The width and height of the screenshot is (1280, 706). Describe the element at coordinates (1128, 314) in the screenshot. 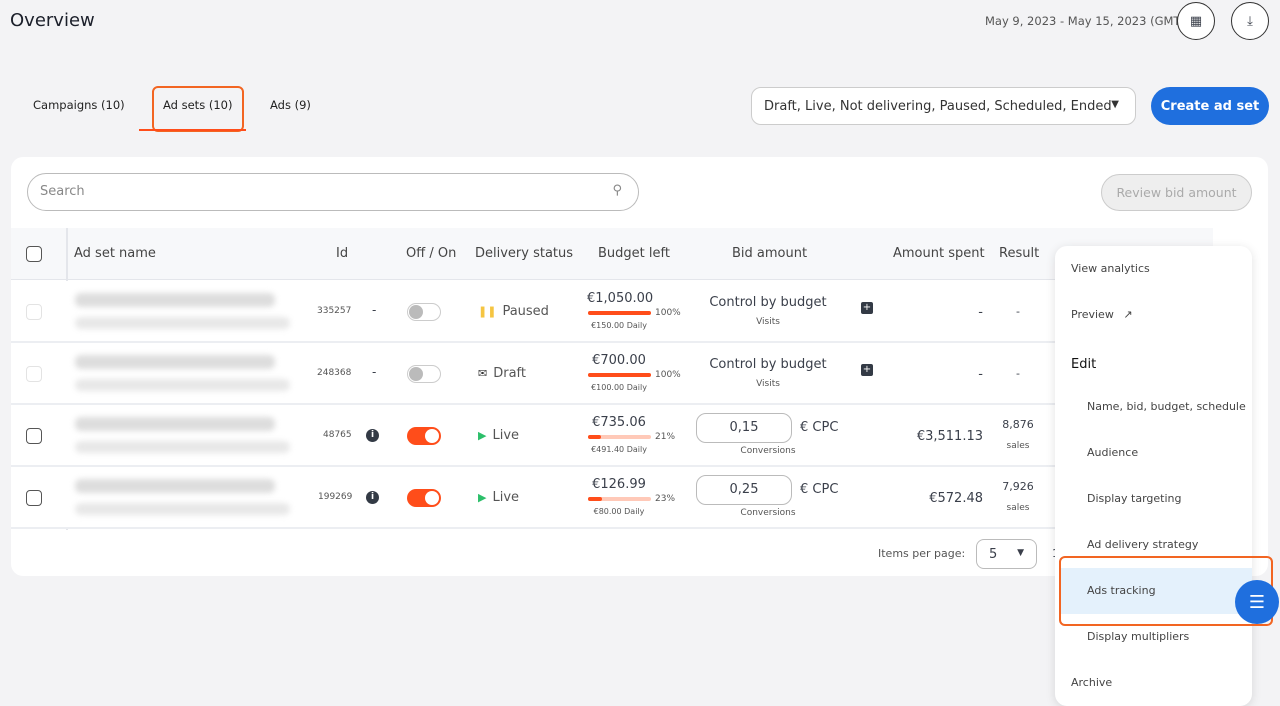

I see `external-link-icon: ↗` at that location.